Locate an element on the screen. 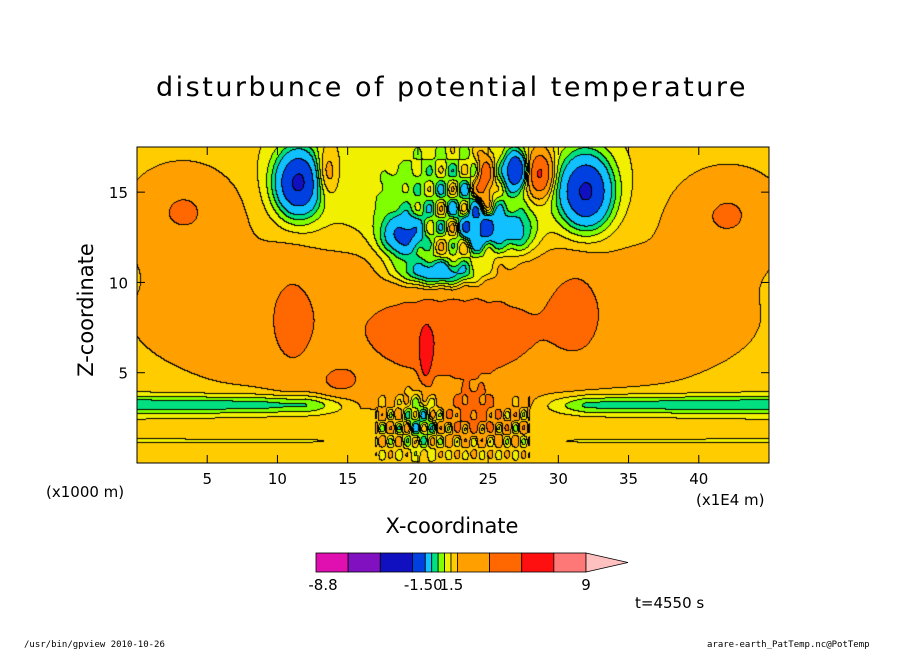 The width and height of the screenshot is (904, 654). colorbar-tick-label: -8.8 is located at coordinates (322, 585).